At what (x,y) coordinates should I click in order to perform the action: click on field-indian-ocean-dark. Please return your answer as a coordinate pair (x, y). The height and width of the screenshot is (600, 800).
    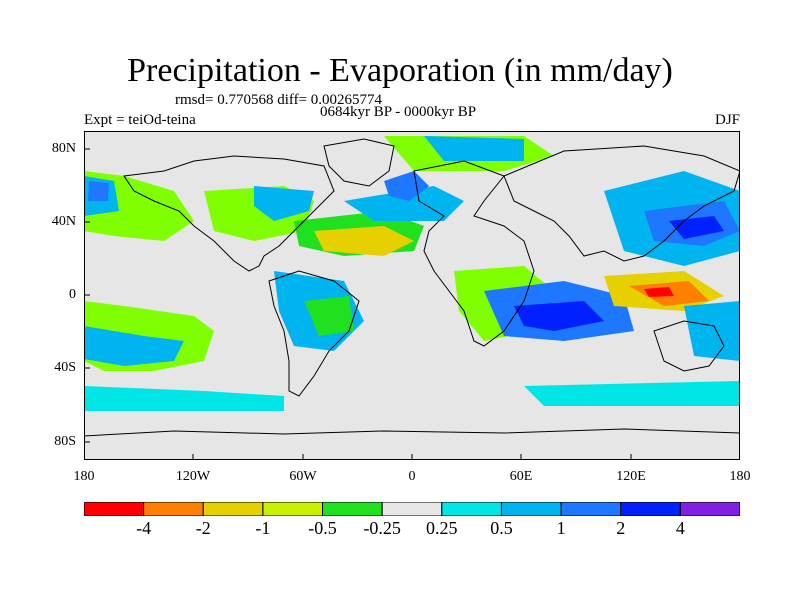
    Looking at the image, I should click on (559, 316).